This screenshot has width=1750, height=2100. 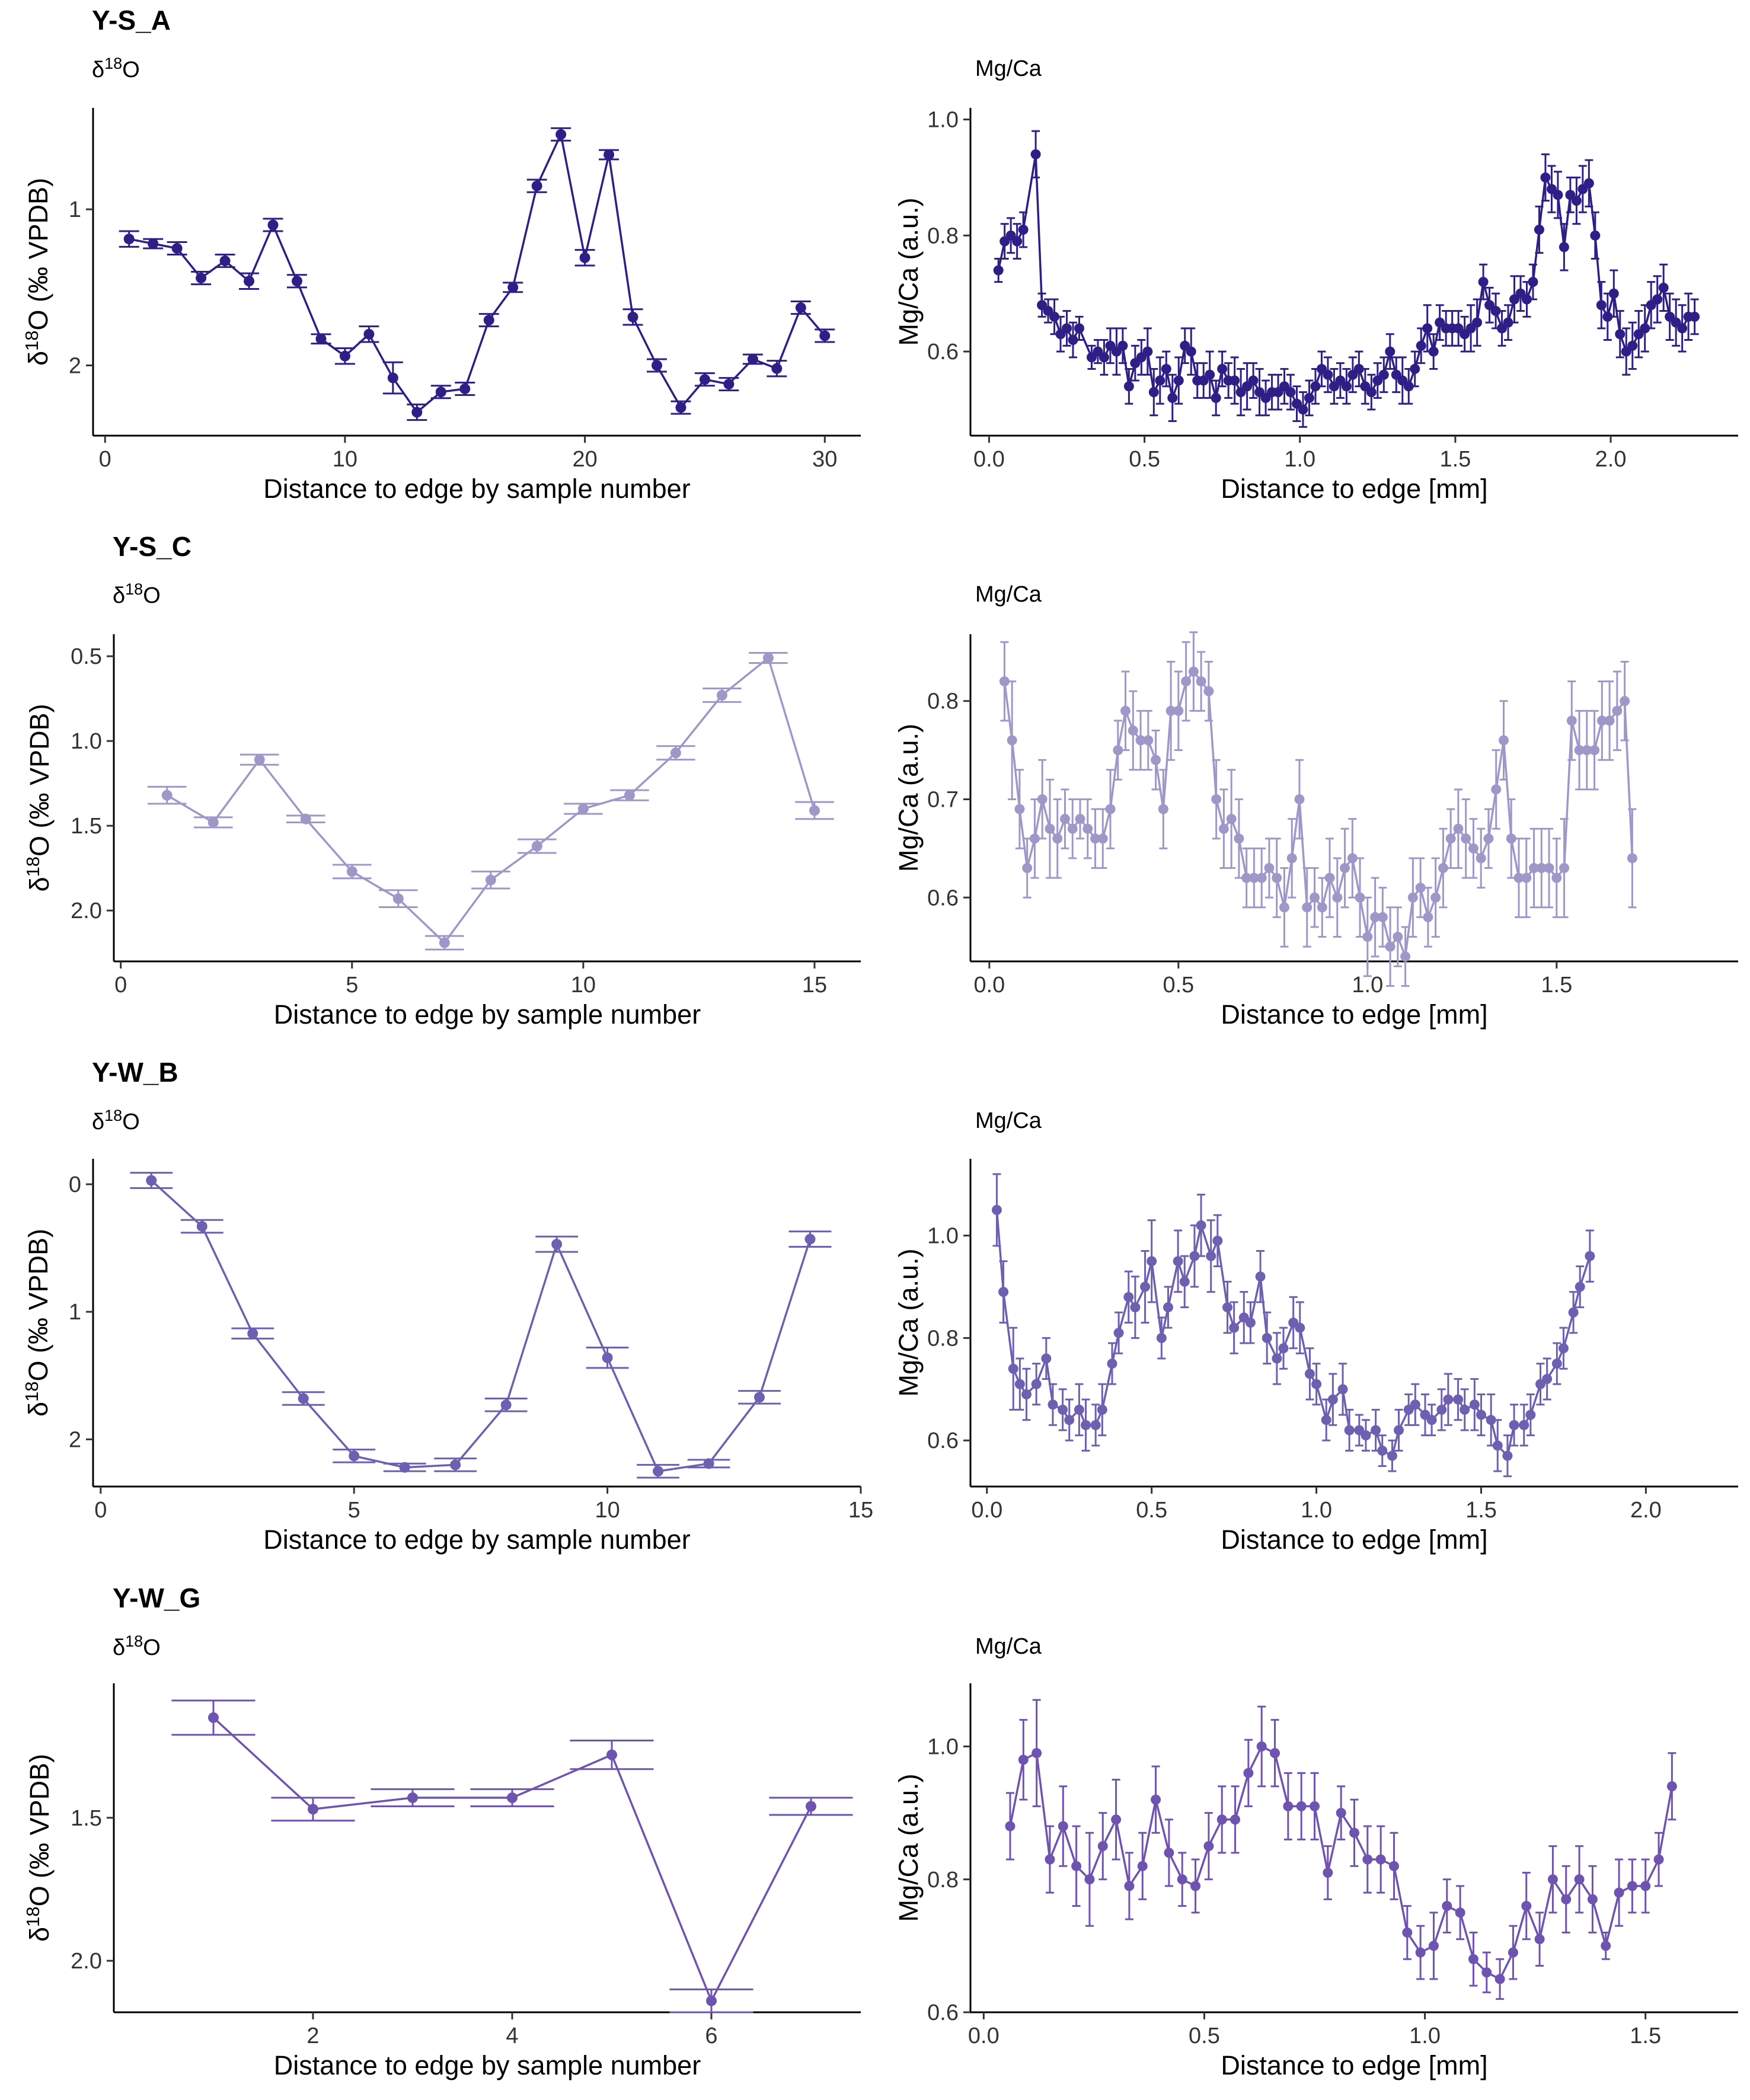 I want to click on y-tick-label: 2.0, so click(x=86, y=1961).